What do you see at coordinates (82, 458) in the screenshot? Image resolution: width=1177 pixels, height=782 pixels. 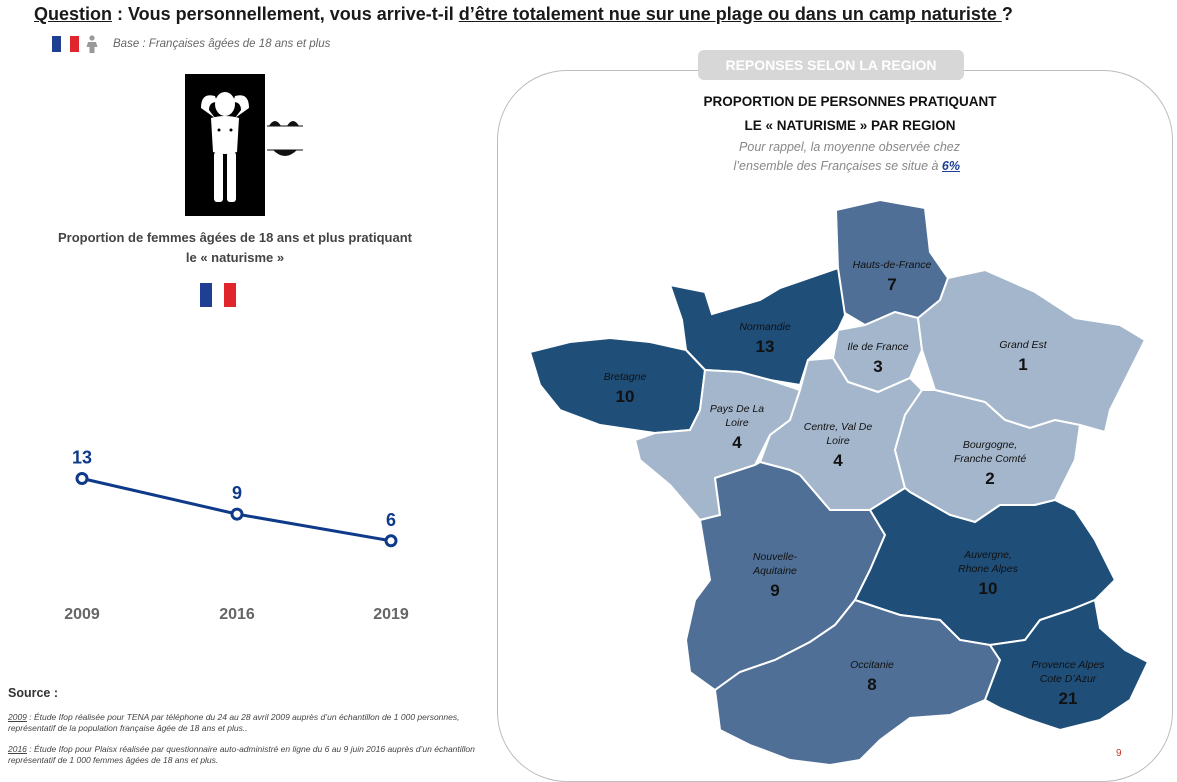 I see `data-label: 13` at bounding box center [82, 458].